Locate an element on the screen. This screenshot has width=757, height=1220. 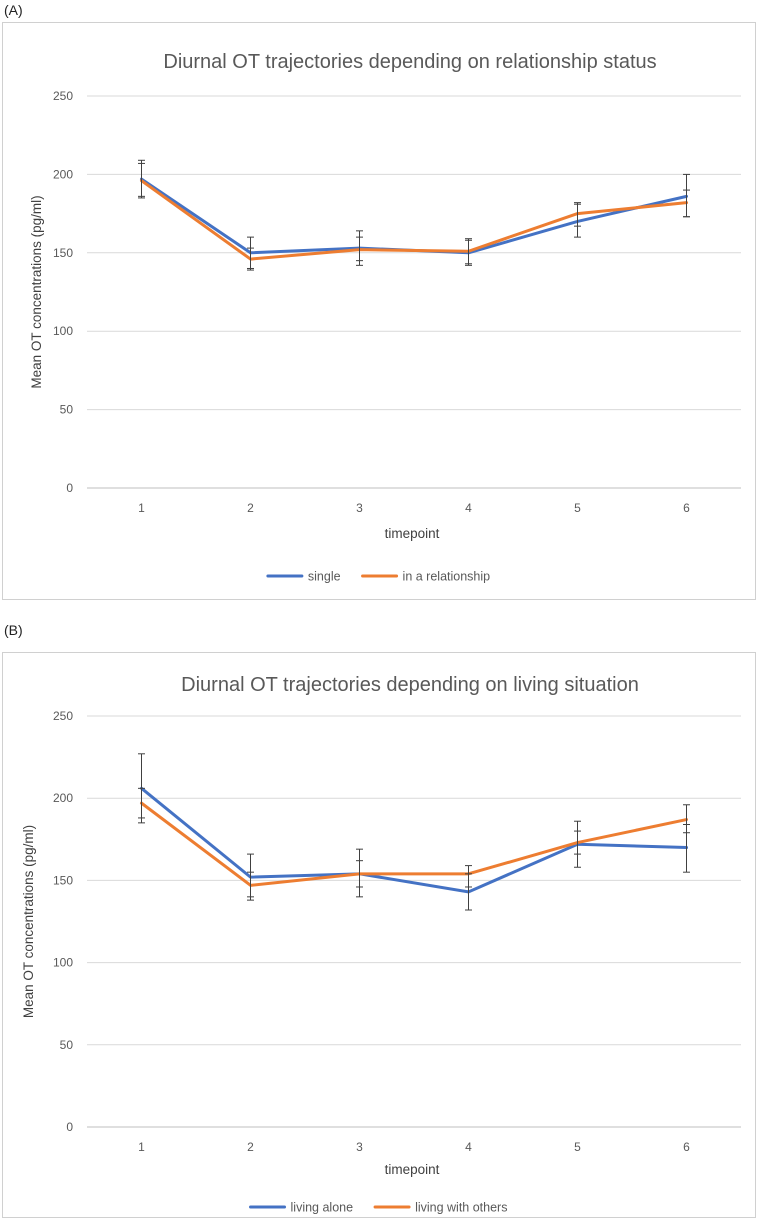
legend-label: in a relationship is located at coordinates (447, 577).